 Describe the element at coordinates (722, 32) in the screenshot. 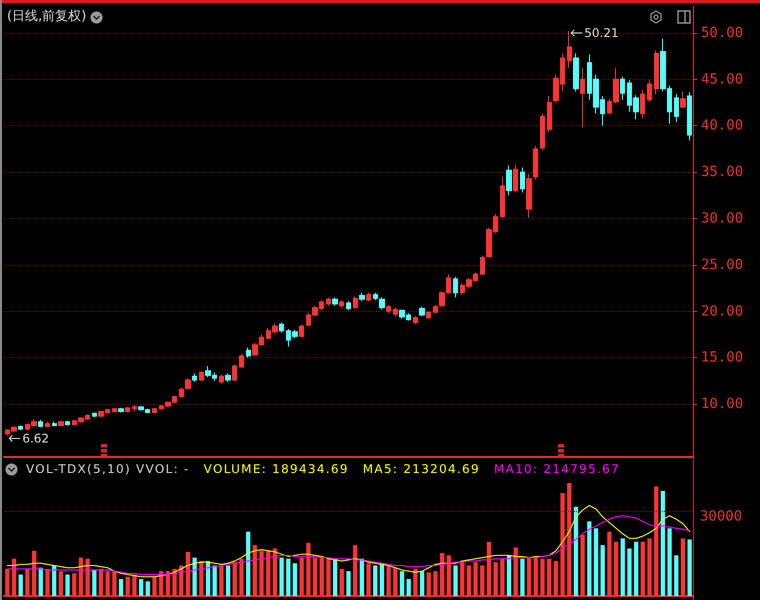

I see `y-tick-label: 50.00` at that location.